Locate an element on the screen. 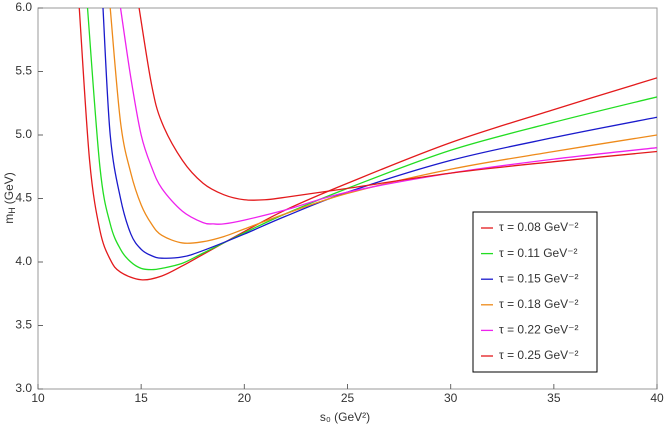 The image size is (664, 429). y-label-symbol: m is located at coordinates (9, 219).